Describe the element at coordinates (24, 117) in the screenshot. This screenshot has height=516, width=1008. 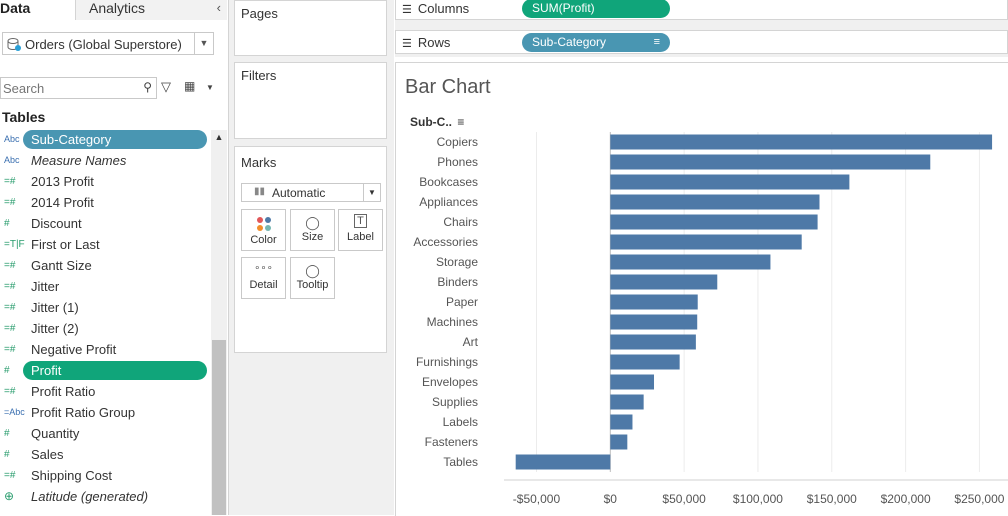
I see `tables-heading: Tables` at that location.